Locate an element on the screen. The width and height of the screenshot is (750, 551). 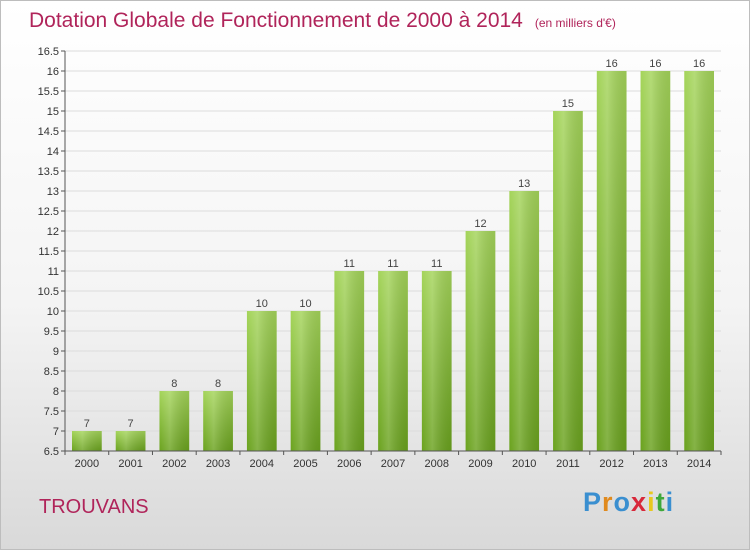
x-tick-label: 2002 is located at coordinates (174, 464).